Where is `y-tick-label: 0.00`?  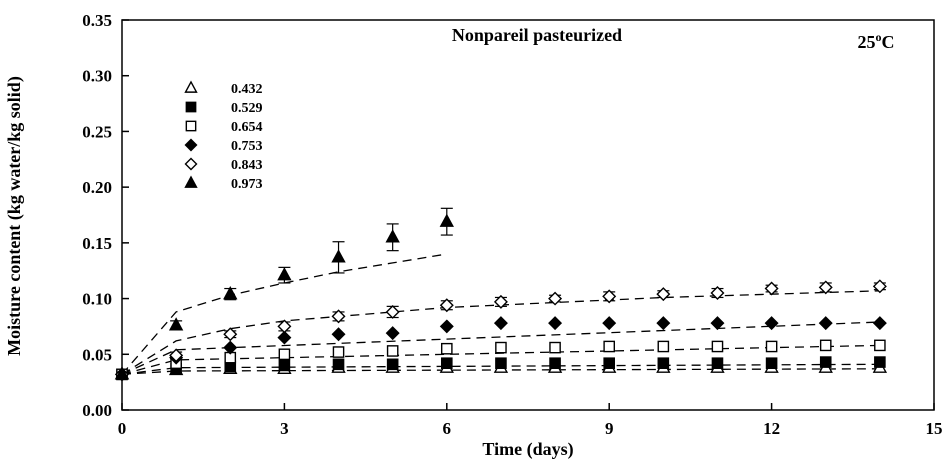
y-tick-label: 0.00 is located at coordinates (97, 410).